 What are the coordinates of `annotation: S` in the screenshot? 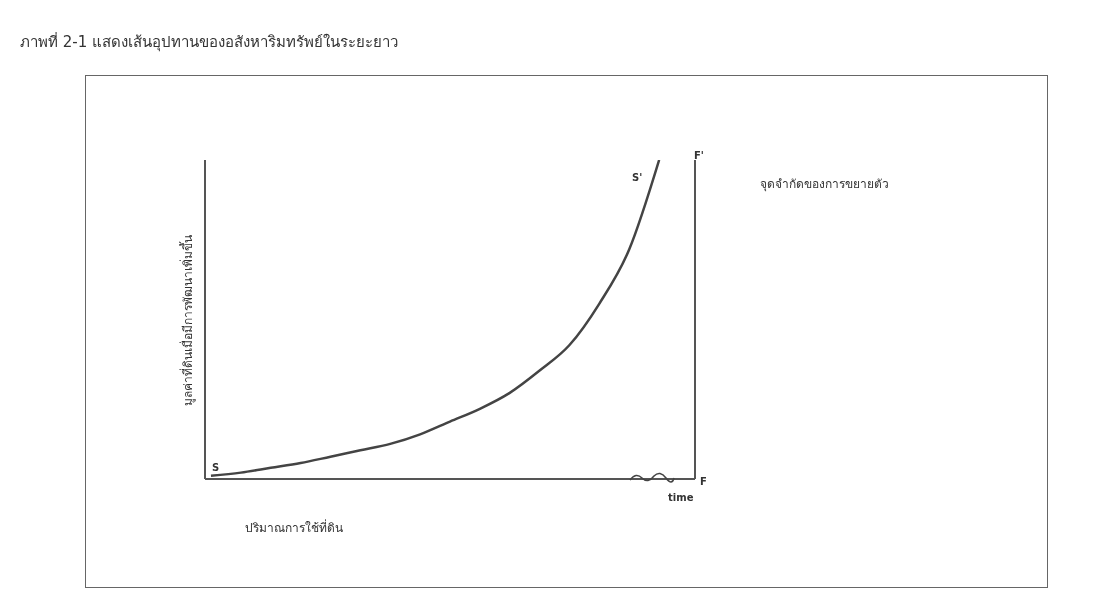 It's located at (216, 467).